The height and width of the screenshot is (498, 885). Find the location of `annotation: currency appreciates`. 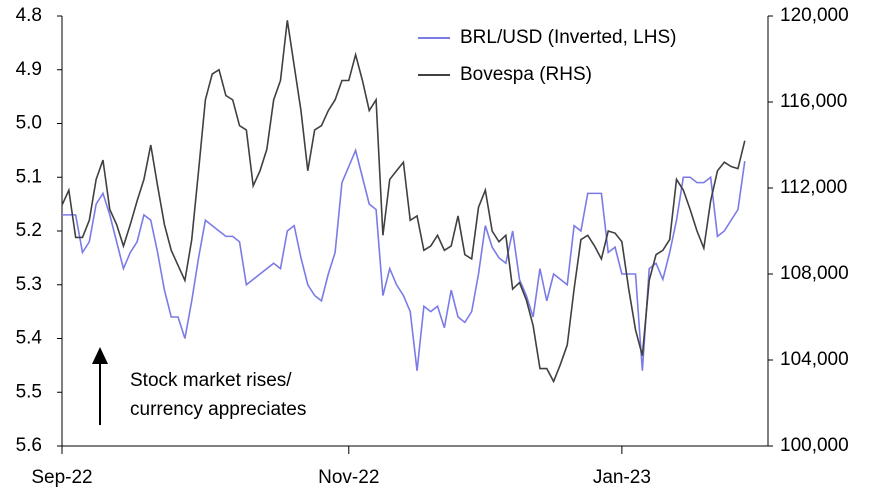

annotation: currency appreciates is located at coordinates (218, 409).